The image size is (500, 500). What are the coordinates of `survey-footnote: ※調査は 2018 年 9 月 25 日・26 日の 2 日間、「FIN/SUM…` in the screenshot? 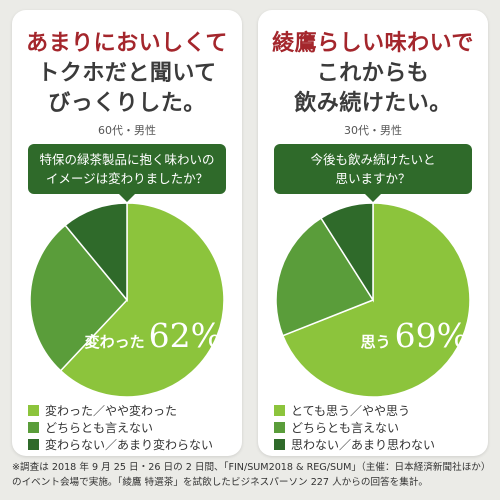 It's located at (252, 475).